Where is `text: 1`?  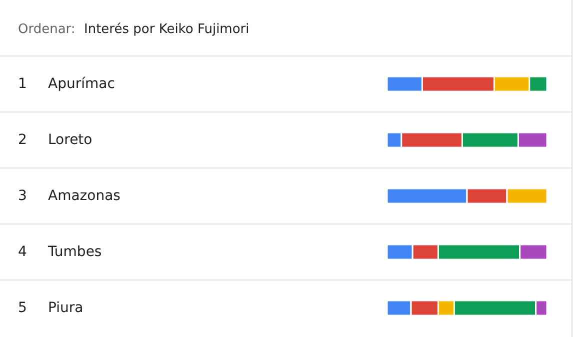 text: 1 is located at coordinates (22, 84).